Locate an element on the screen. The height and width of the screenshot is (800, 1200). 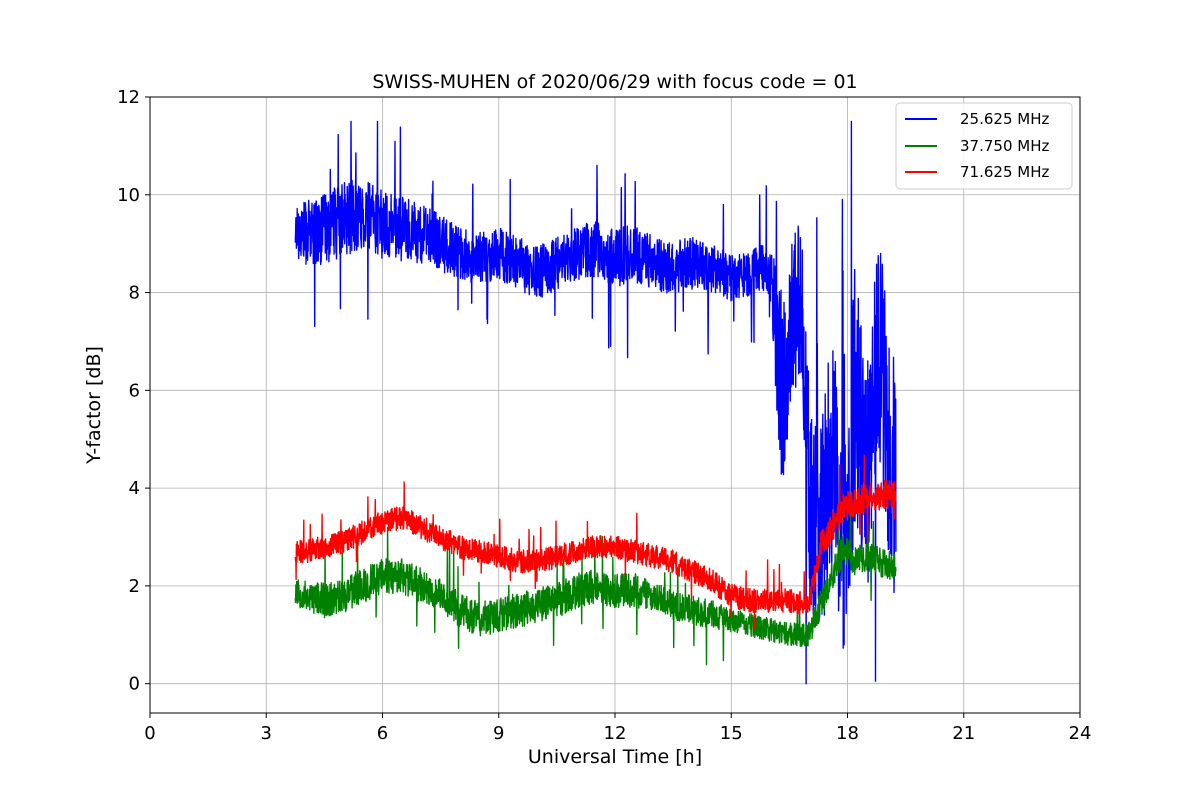
legend-label-25mhz: 25.625 MHz is located at coordinates (1004, 119).